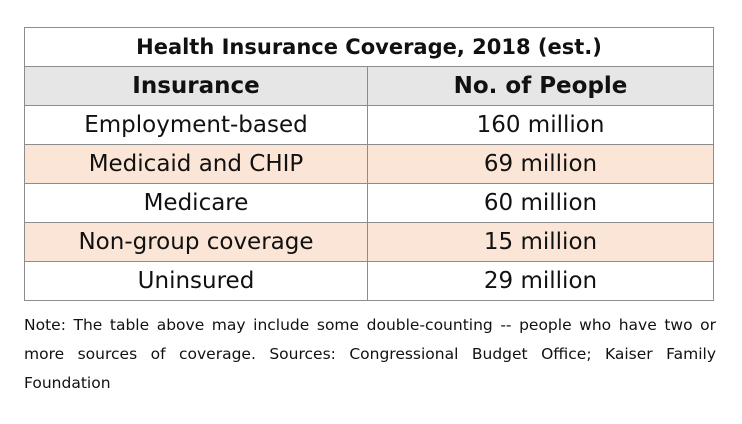 The width and height of the screenshot is (742, 424). What do you see at coordinates (196, 281) in the screenshot?
I see `insurance-cell: Uninsured` at bounding box center [196, 281].